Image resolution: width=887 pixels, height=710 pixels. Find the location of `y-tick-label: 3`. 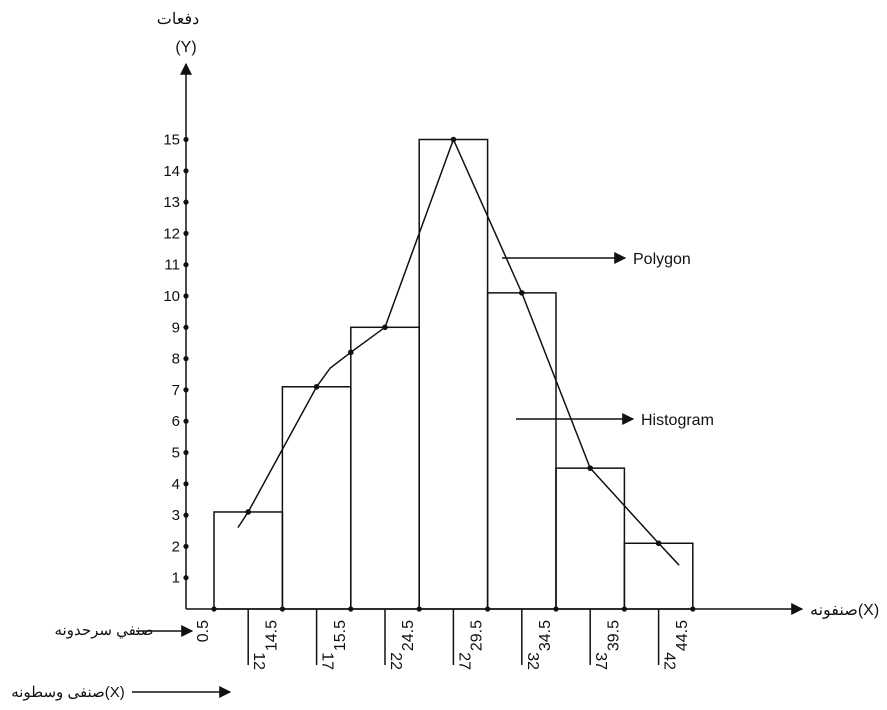

y-tick-label: 3 is located at coordinates (176, 515).